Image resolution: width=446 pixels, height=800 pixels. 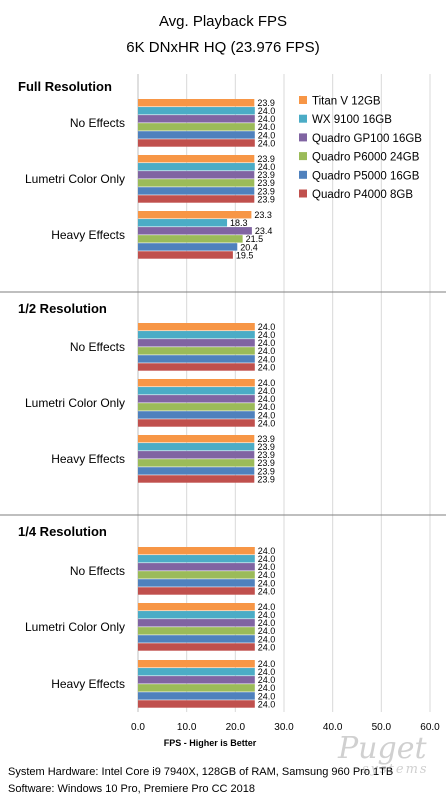 What do you see at coordinates (383, 754) in the screenshot?
I see `watermark-logo: Puget systems` at bounding box center [383, 754].